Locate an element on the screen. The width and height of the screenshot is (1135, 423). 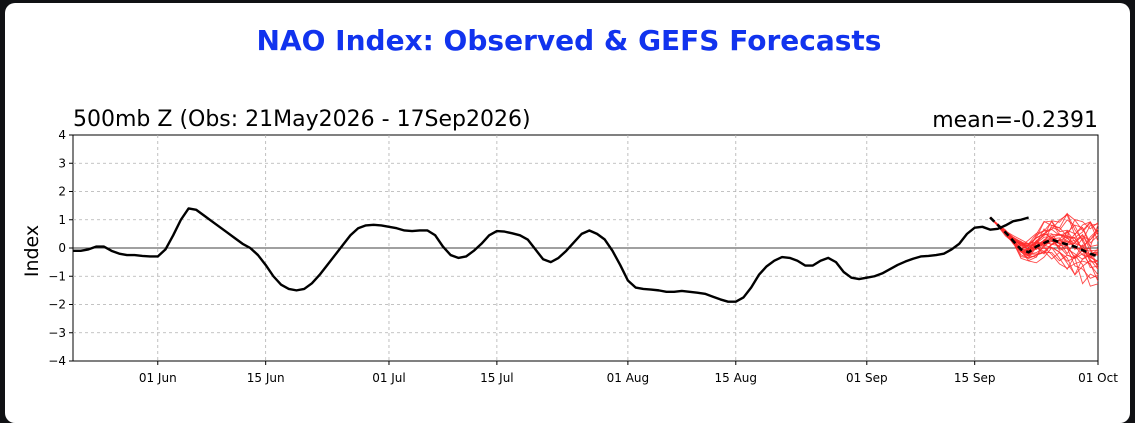
x-tick-label: 15 Jul is located at coordinates (497, 378).